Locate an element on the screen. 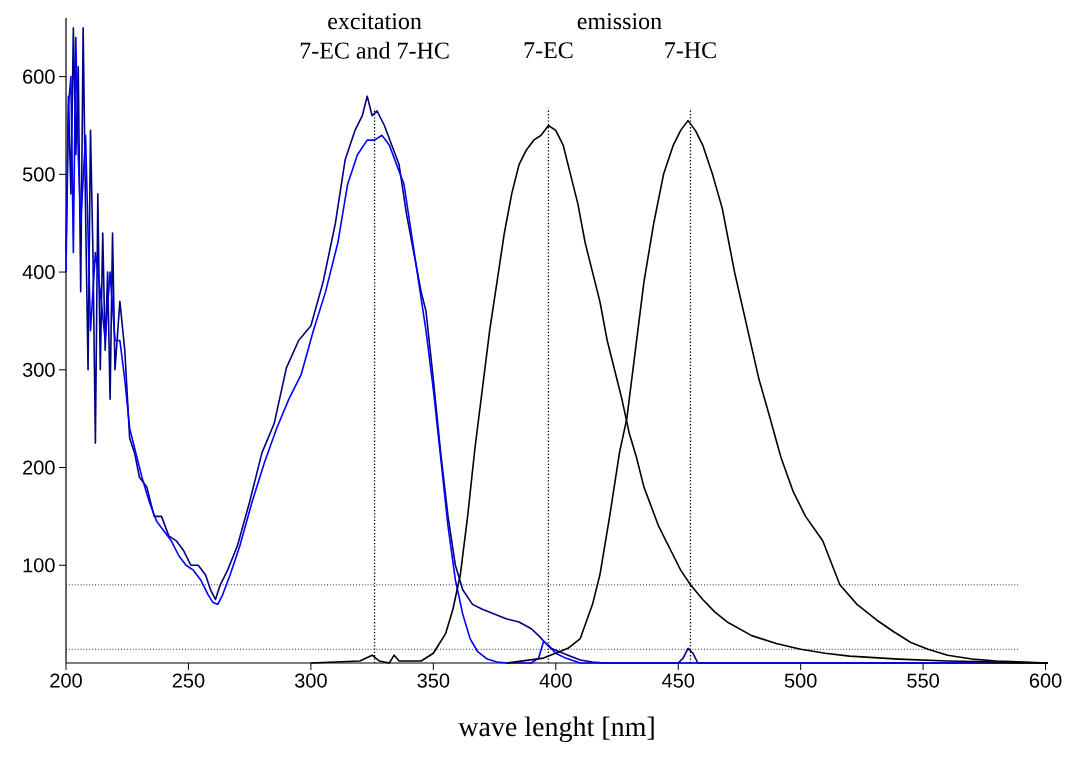 The height and width of the screenshot is (760, 1071). ref-line-label: 7-HC is located at coordinates (690, 50).